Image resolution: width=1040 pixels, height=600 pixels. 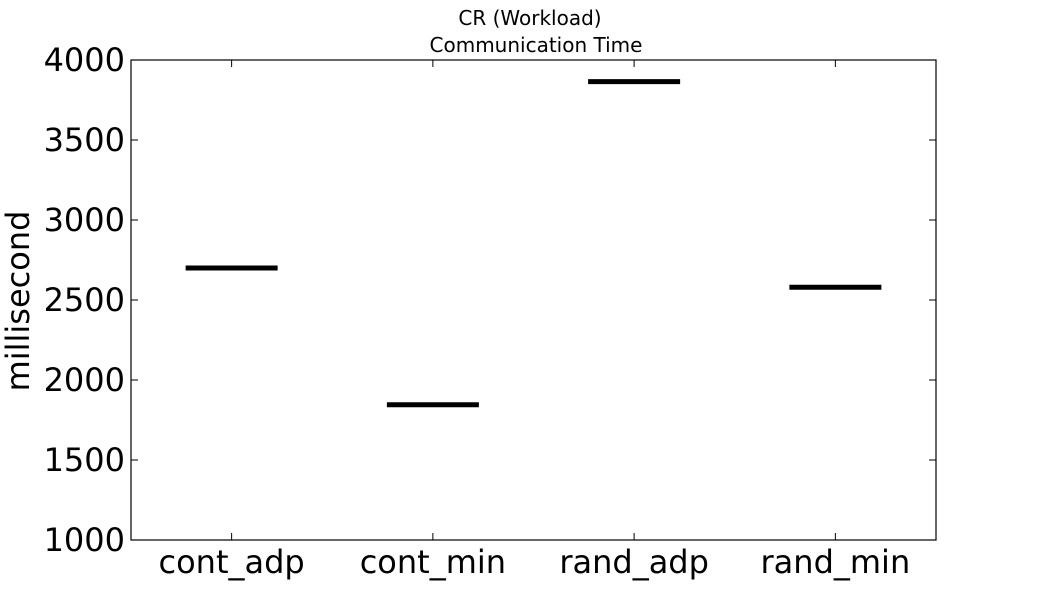 I want to click on x-tick-label: rand_adp, so click(x=634, y=562).